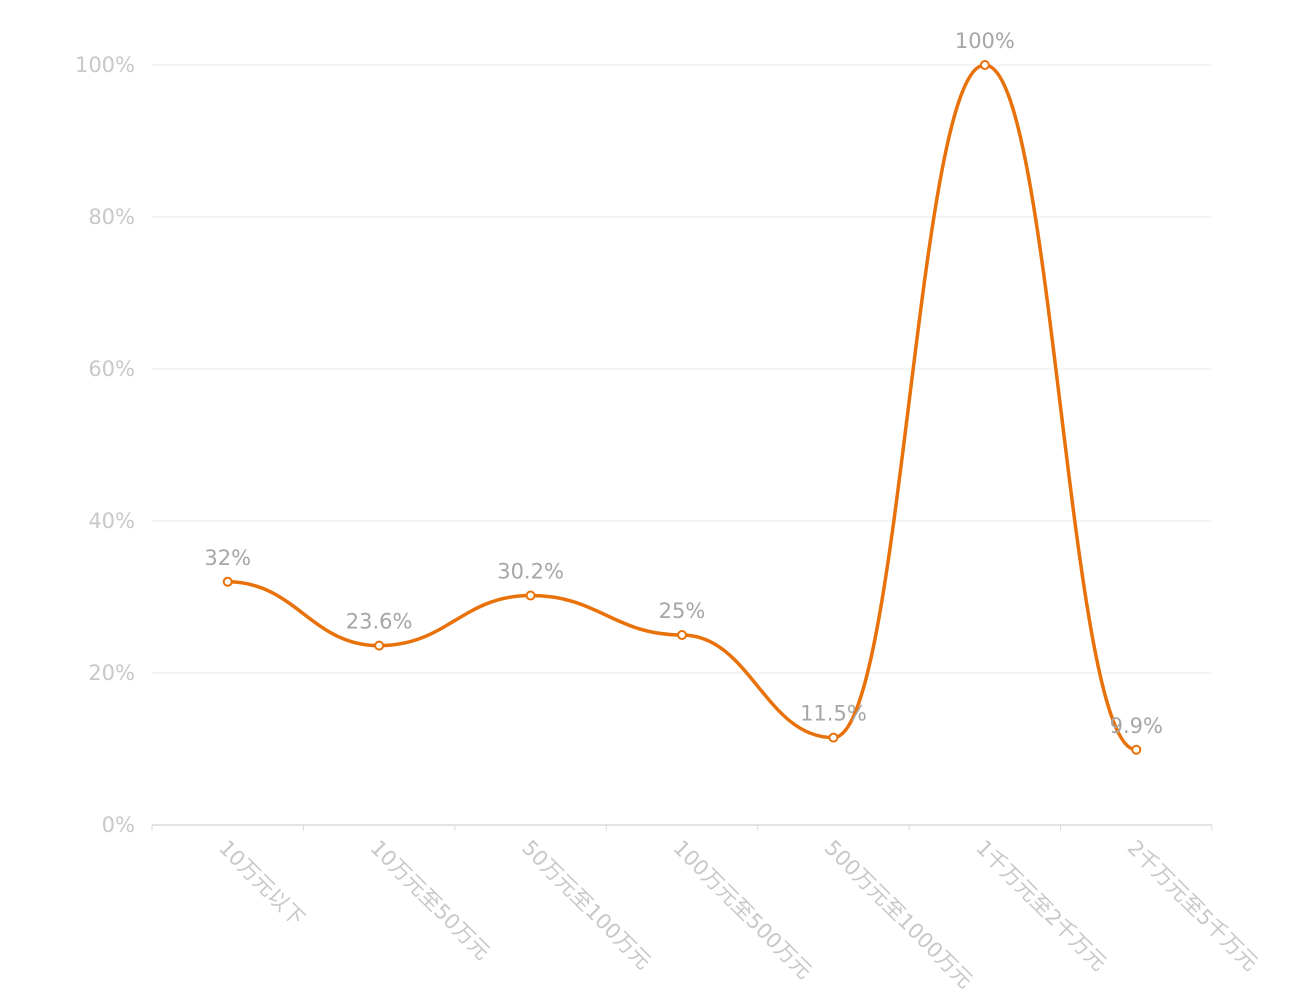 The width and height of the screenshot is (1308, 1007). Describe the element at coordinates (379, 622) in the screenshot. I see `data-label: 23.6%` at that location.